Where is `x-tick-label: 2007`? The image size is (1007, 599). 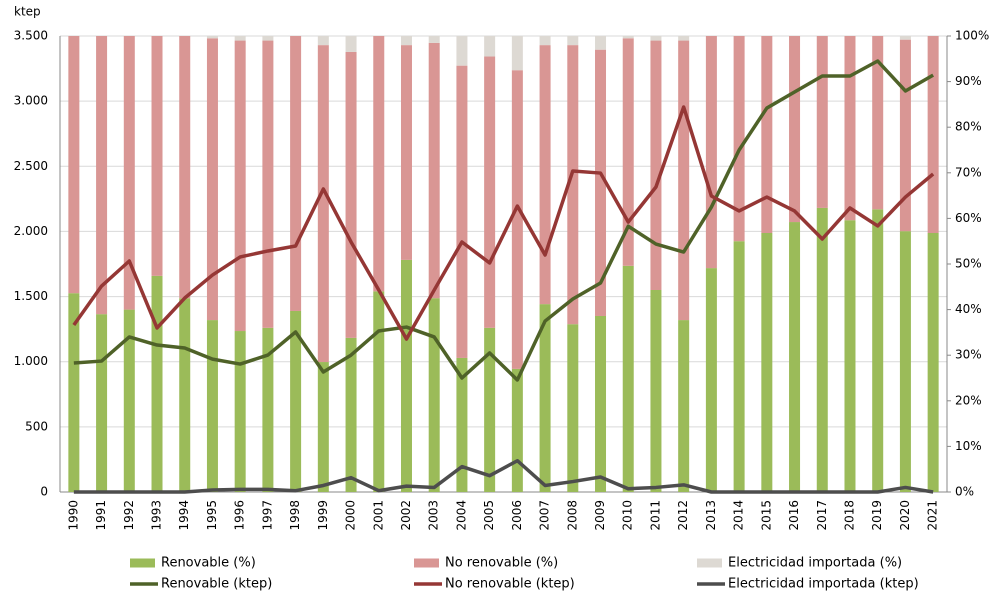 x-tick-label: 2007 is located at coordinates (545, 515).